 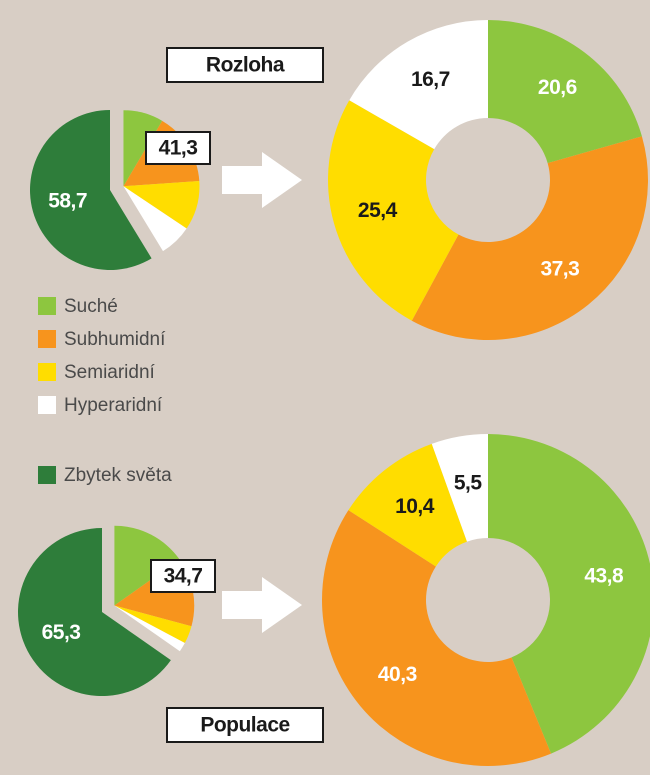 I want to click on data-label: 43,8, so click(x=604, y=576).